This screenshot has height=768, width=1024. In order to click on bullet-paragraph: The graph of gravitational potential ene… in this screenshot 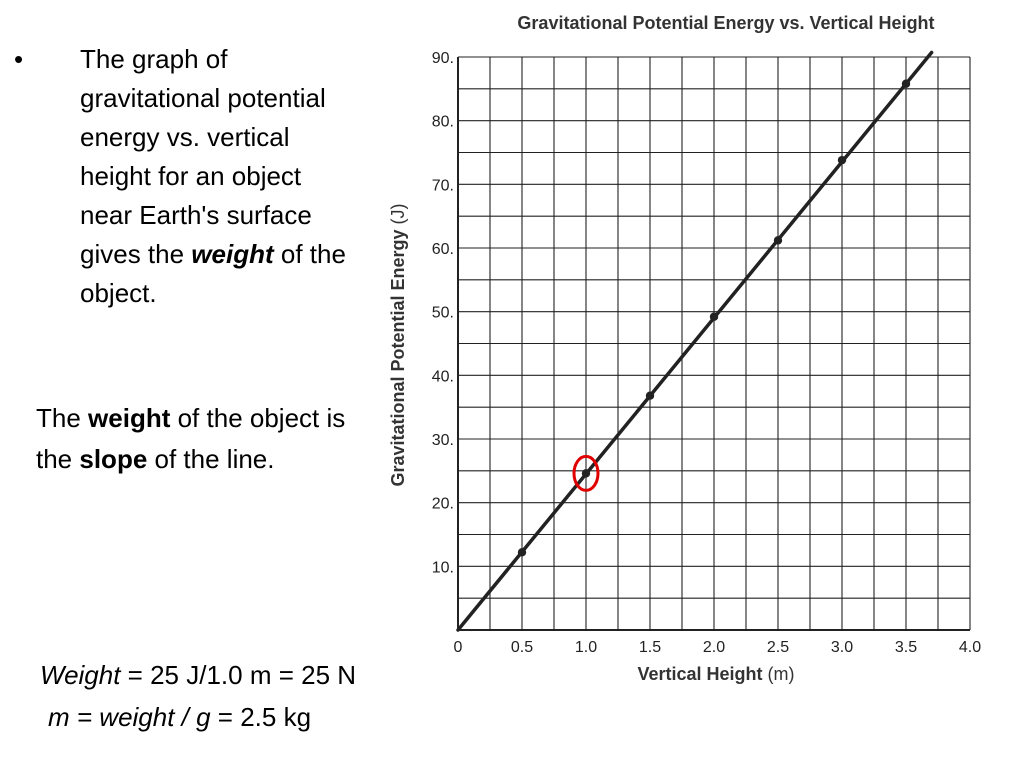, I will do `click(220, 176)`.